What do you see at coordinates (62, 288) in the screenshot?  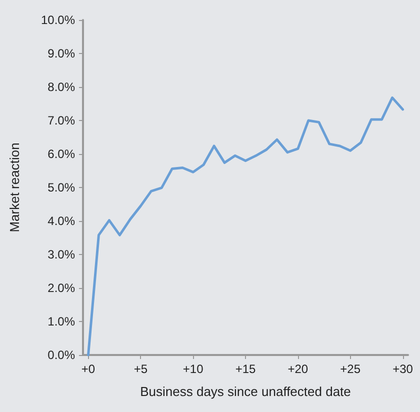 I see `y-tick-label: 2.0%` at bounding box center [62, 288].